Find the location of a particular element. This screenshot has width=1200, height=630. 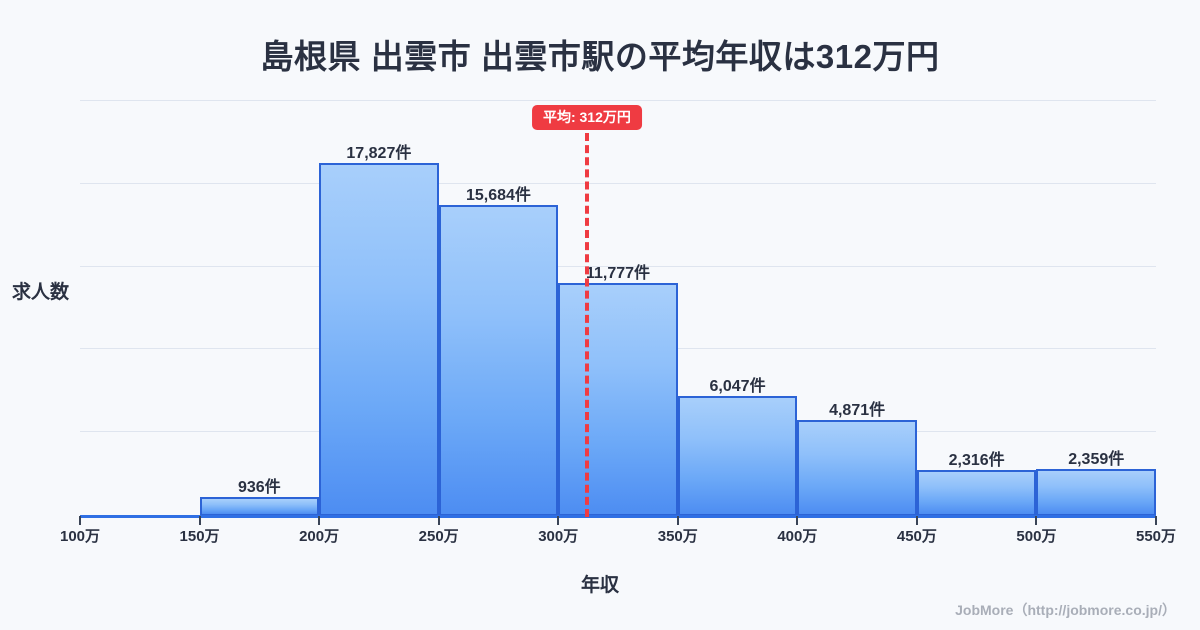

bar-value-label: 15,684件 is located at coordinates (498, 196).